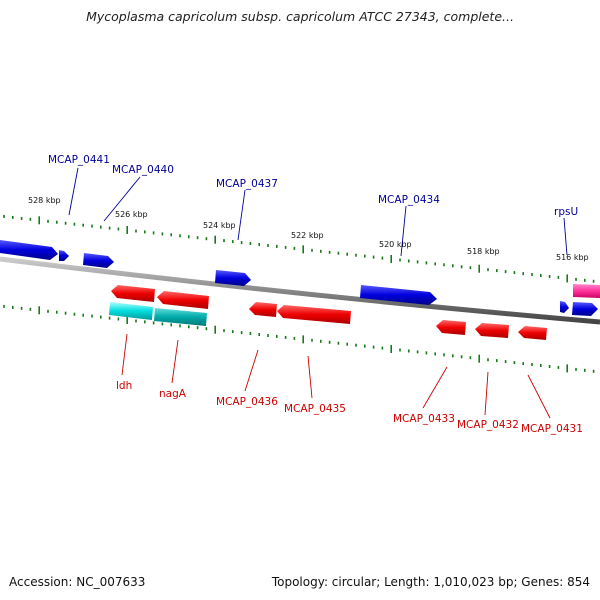 The image size is (600, 600). What do you see at coordinates (44, 200) in the screenshot?
I see `scale-label-528: 528 kbp` at bounding box center [44, 200].